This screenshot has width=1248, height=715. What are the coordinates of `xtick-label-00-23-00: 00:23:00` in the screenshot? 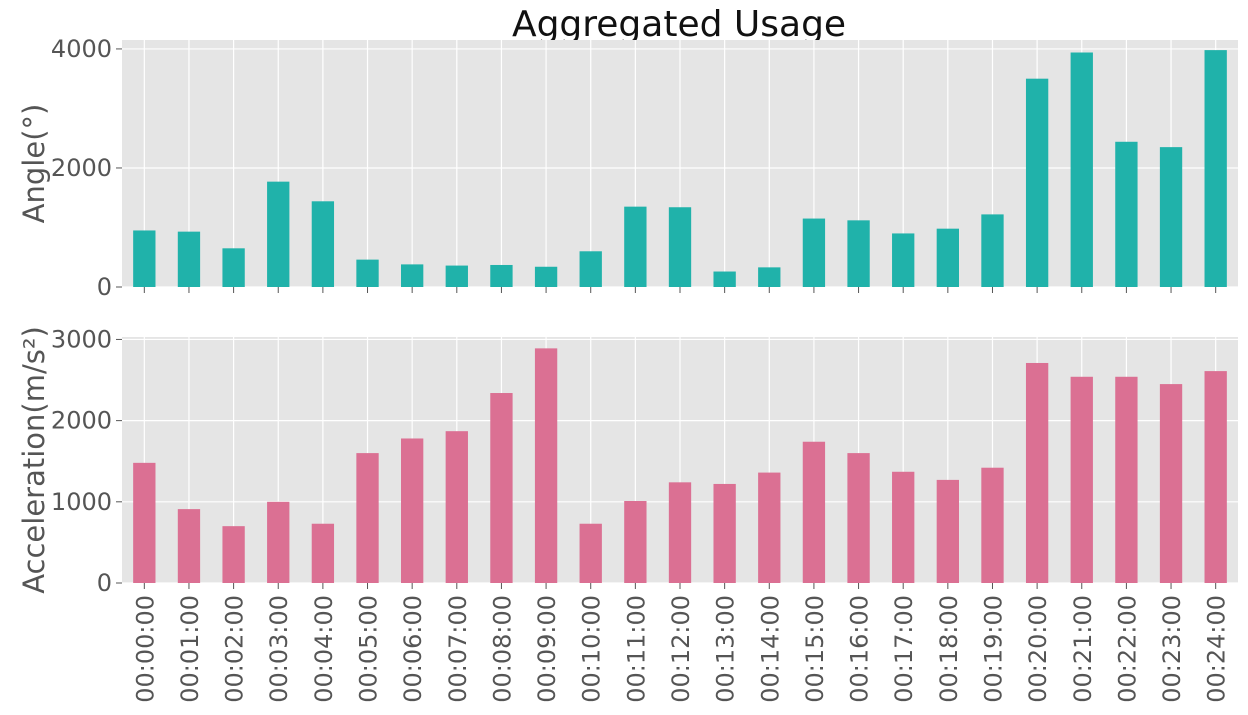 It's located at (1172, 649).